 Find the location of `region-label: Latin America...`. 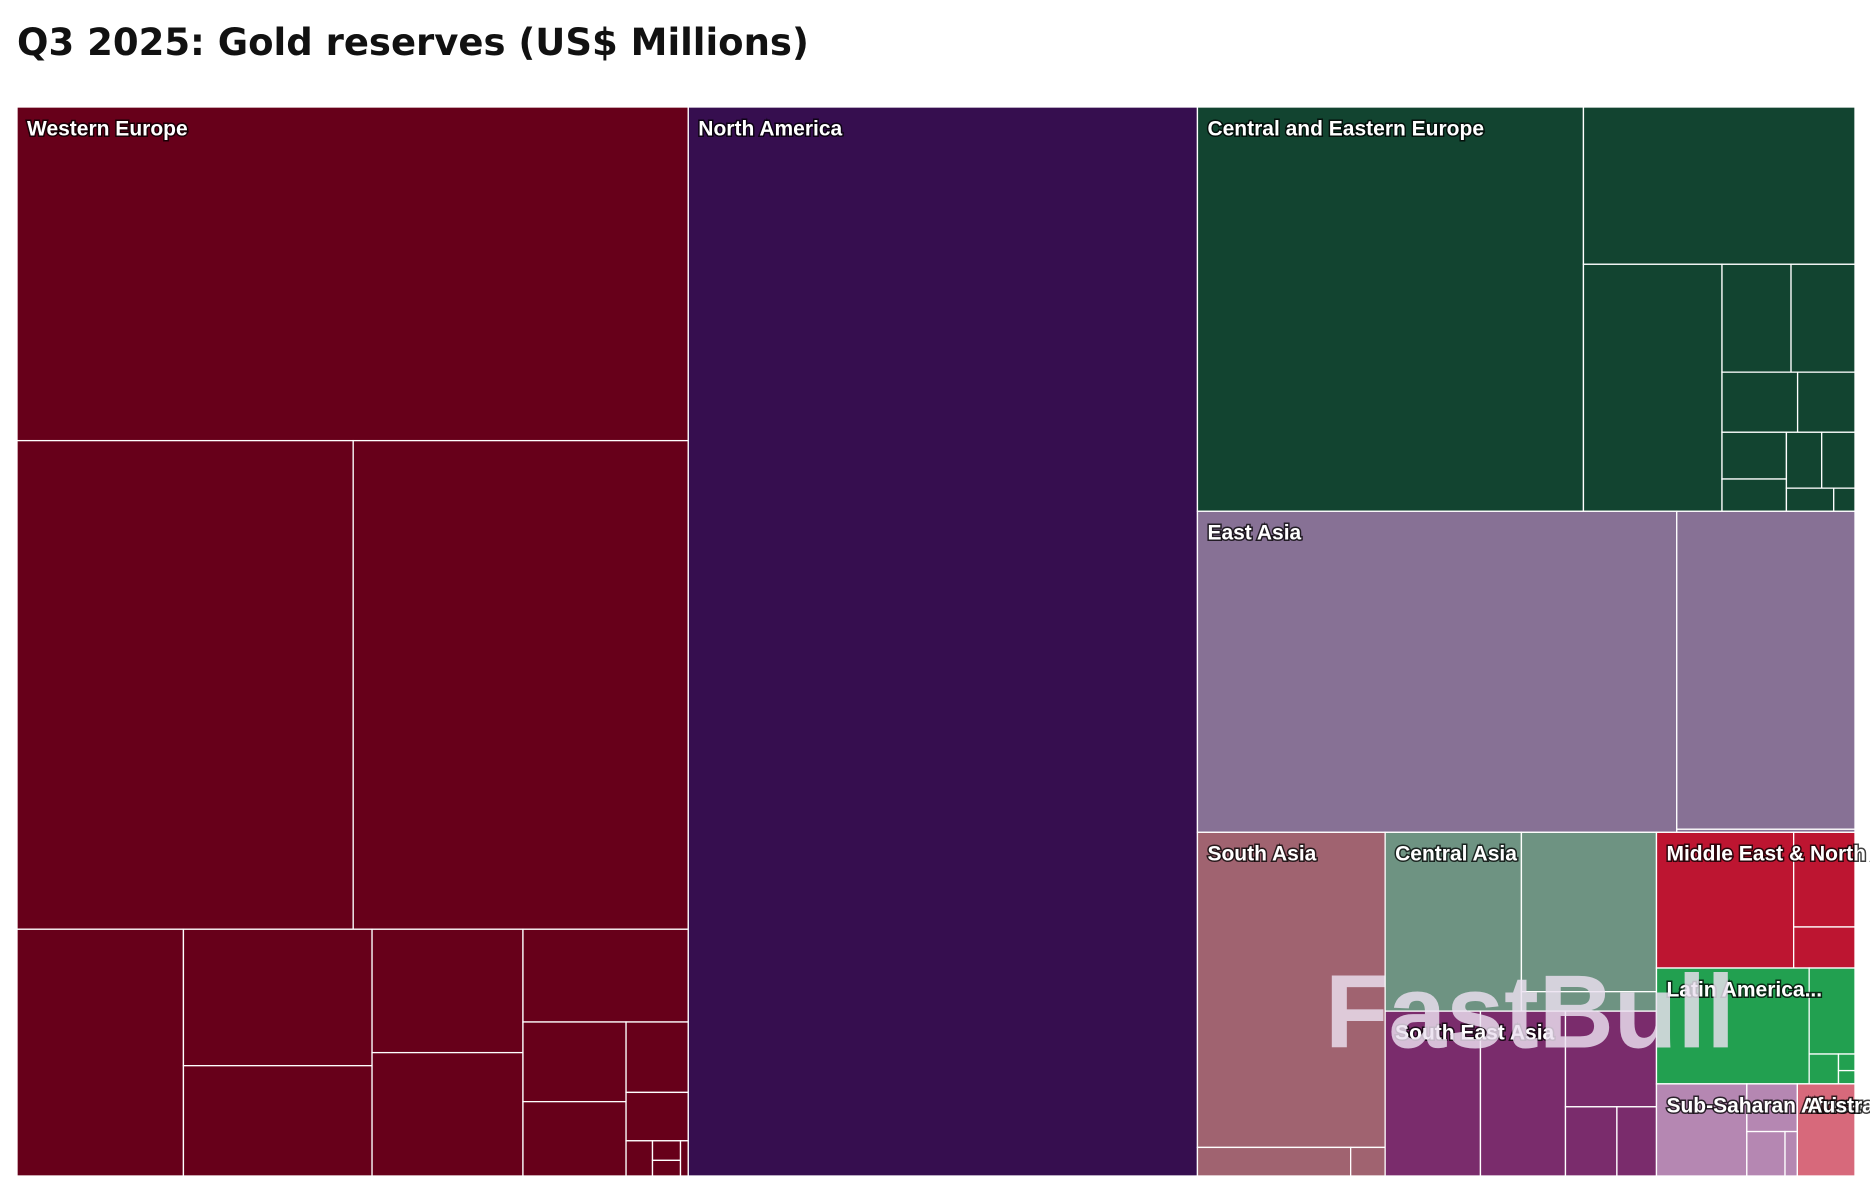

region-label: Latin America... is located at coordinates (1744, 989).